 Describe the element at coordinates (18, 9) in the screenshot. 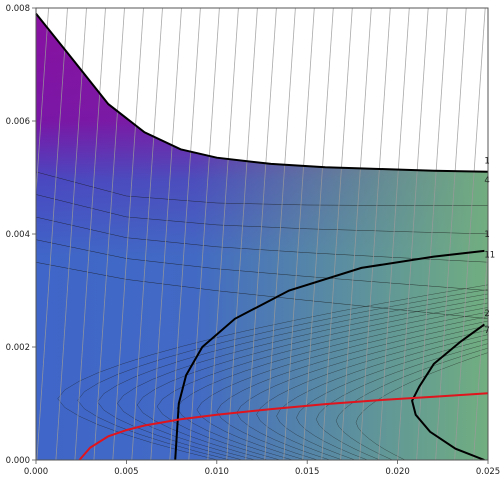

I see `y-tick-label: 0.008` at that location.